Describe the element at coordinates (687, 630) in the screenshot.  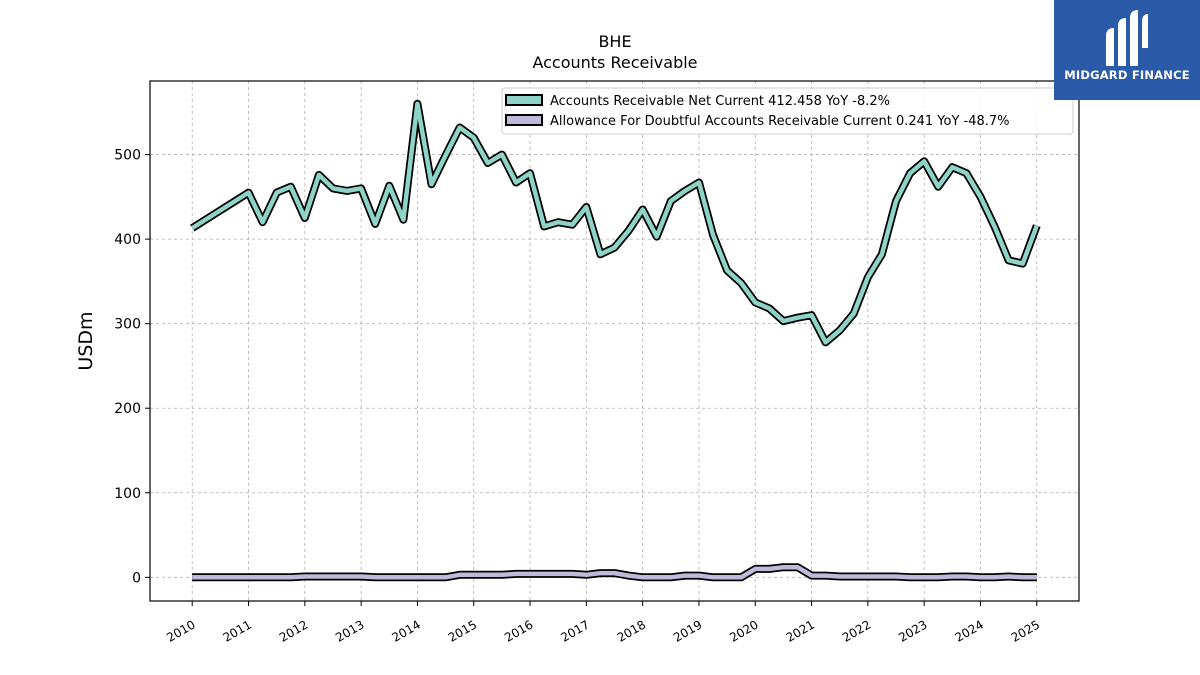
I see `x-tick-label: 2019` at that location.